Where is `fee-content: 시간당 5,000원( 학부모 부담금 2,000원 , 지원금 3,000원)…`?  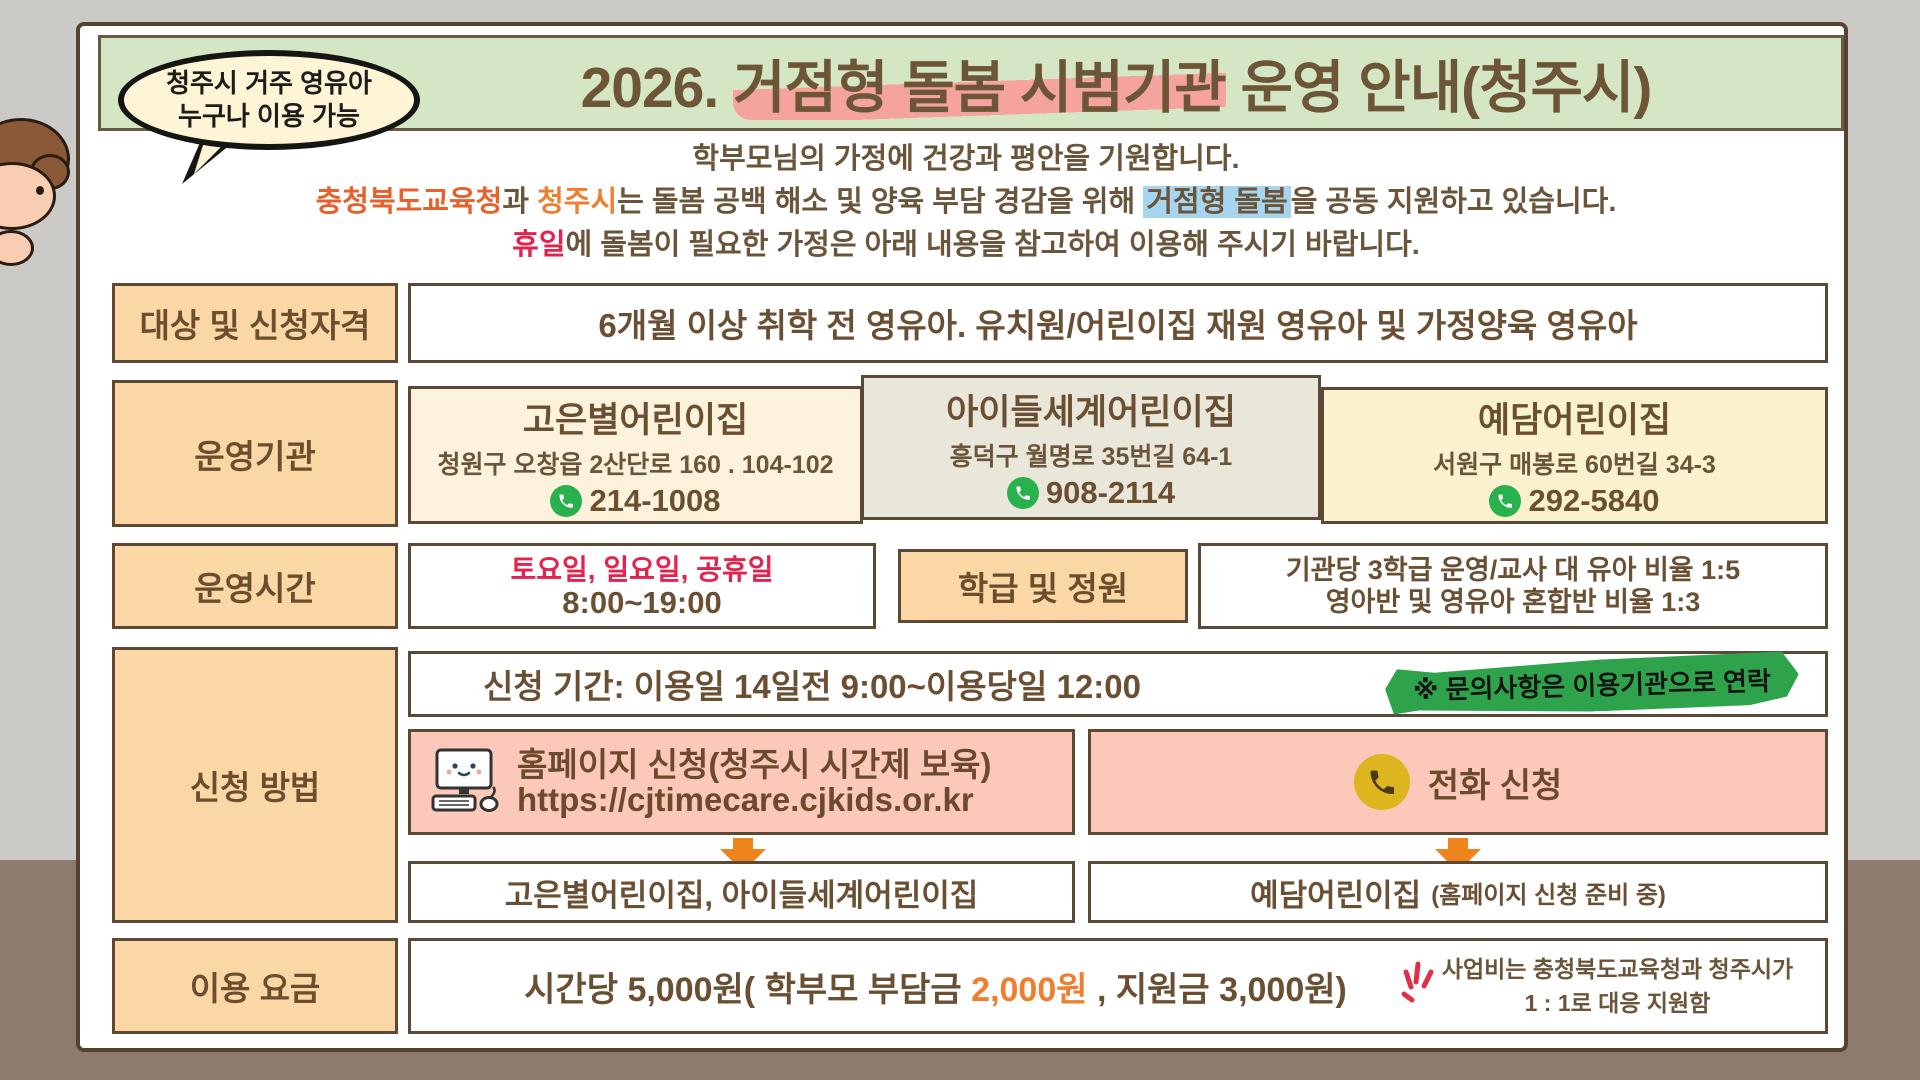
fee-content: 시간당 5,000원( 학부모 부담금 2,000원 , 지원금 3,000원)… is located at coordinates (1118, 986).